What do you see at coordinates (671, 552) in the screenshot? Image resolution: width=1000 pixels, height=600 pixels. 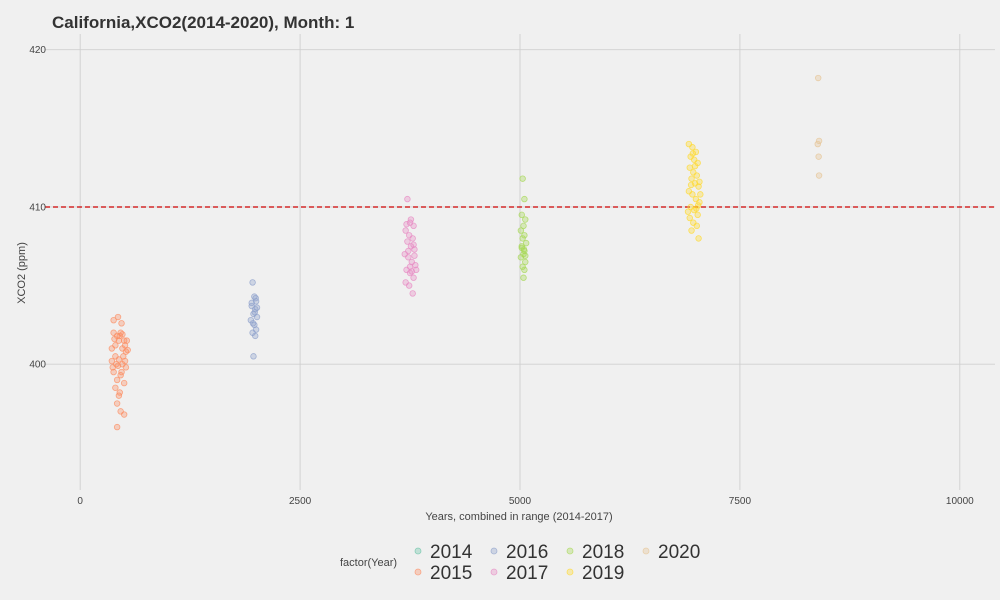 I see `legend-item-2020: 2020` at bounding box center [671, 552].